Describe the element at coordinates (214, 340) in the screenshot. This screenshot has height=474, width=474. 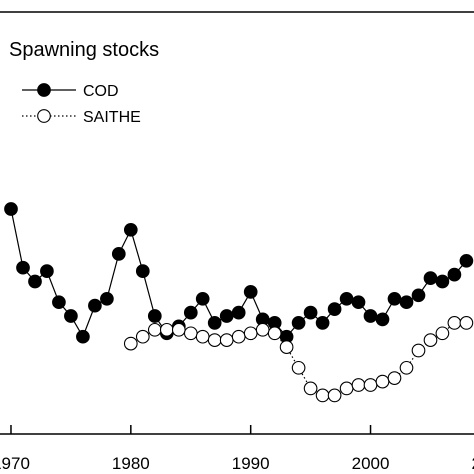
I see `saithe-point-1987` at that location.